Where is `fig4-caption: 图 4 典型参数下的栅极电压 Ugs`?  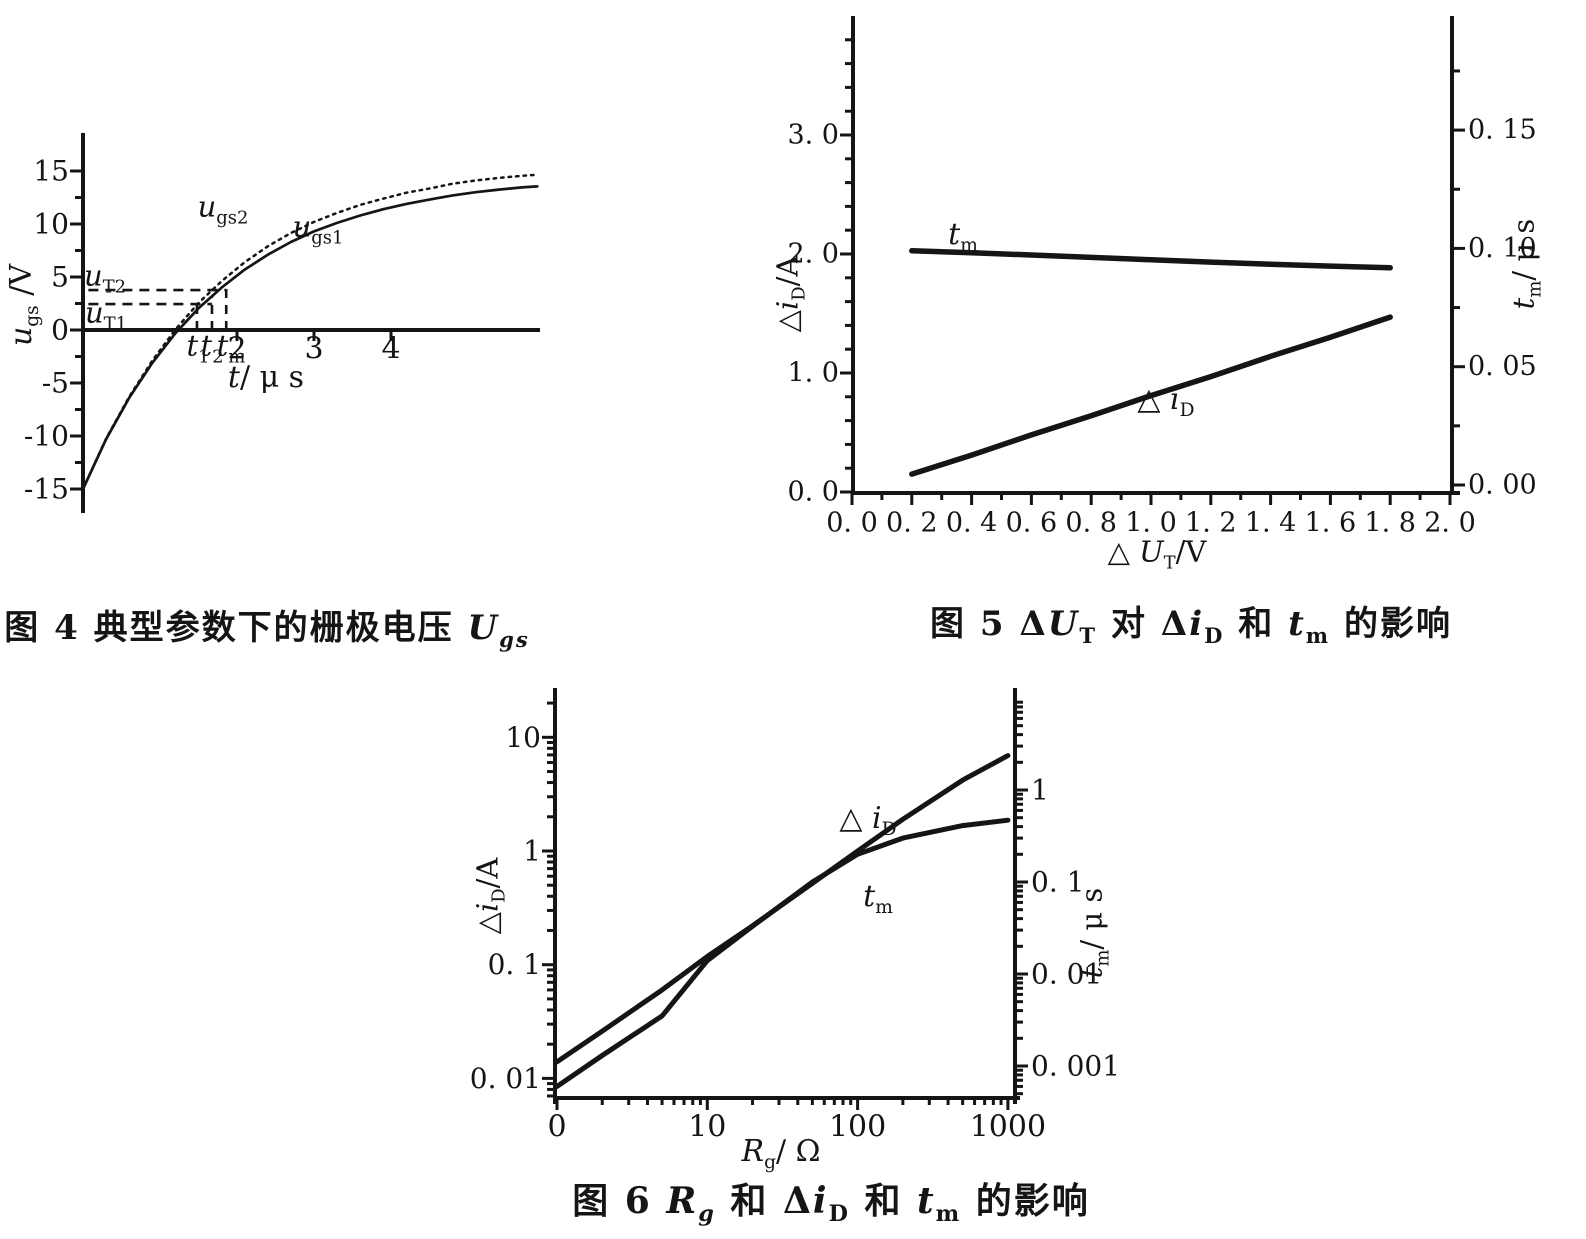
fig4-caption: 图 4 典型参数下的栅极电压 Ugs is located at coordinates (267, 630).